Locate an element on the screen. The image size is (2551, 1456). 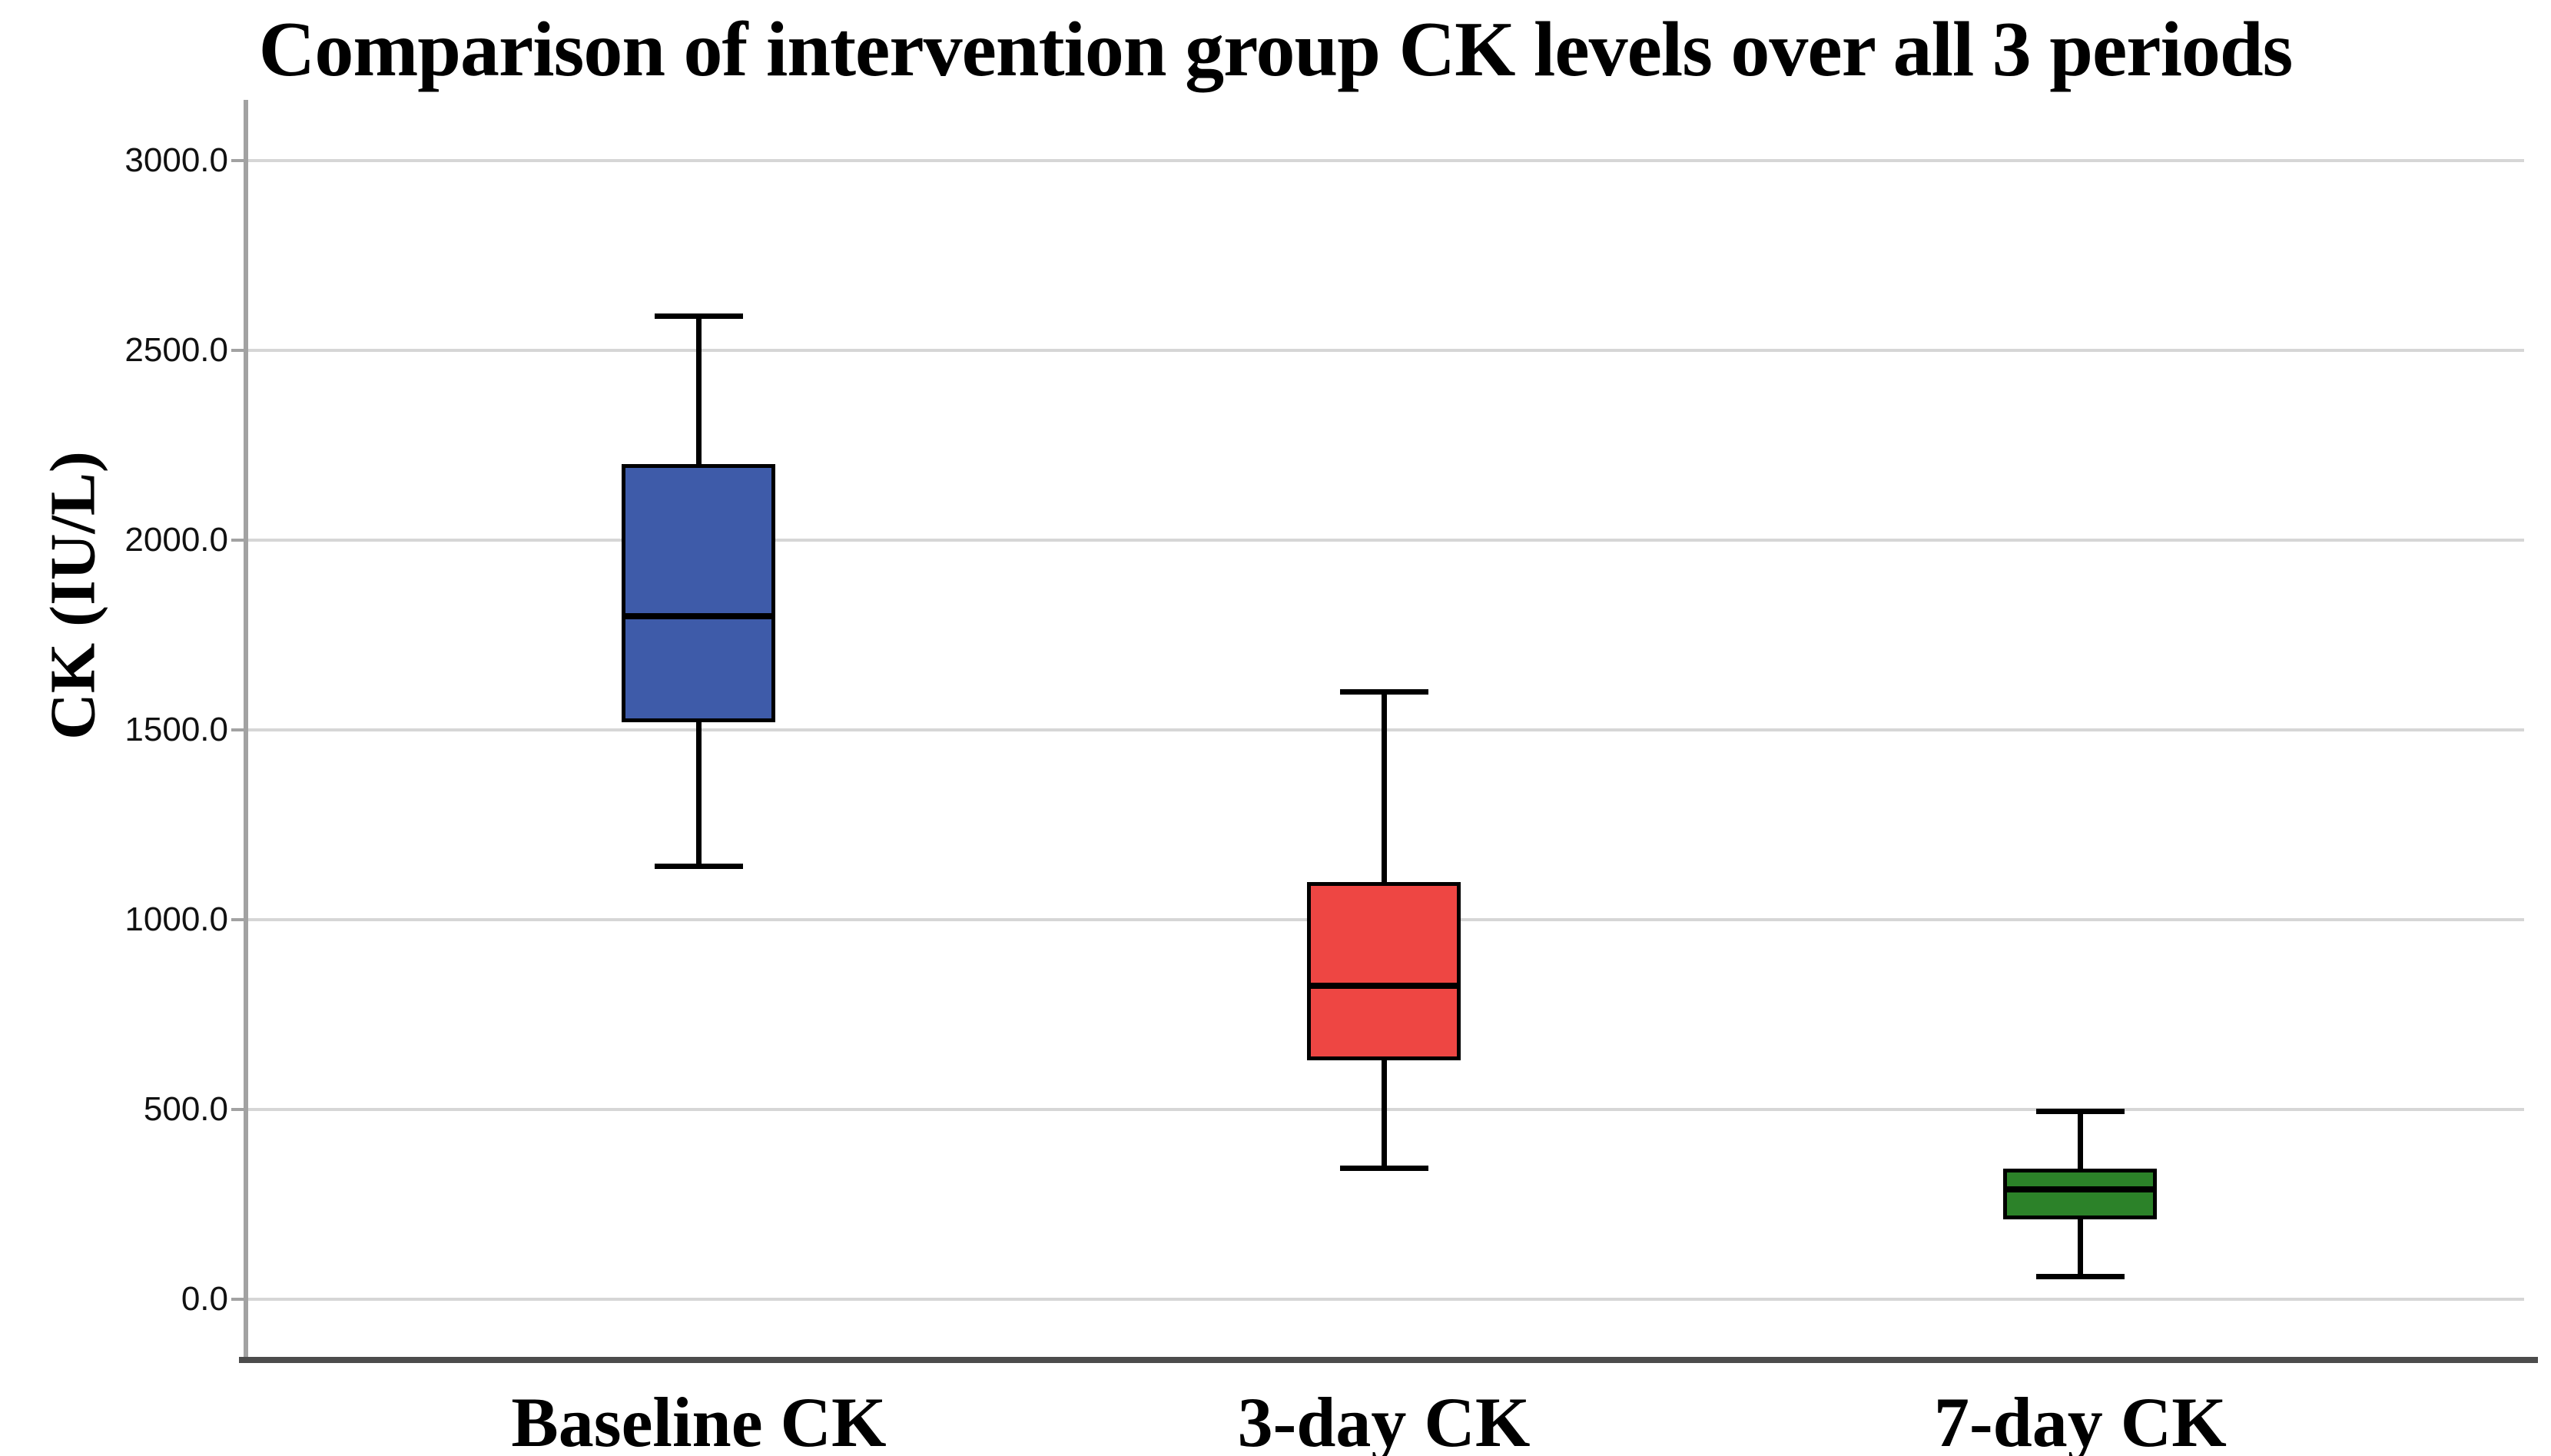
box-rect-7-day-ck is located at coordinates (2080, 1194).